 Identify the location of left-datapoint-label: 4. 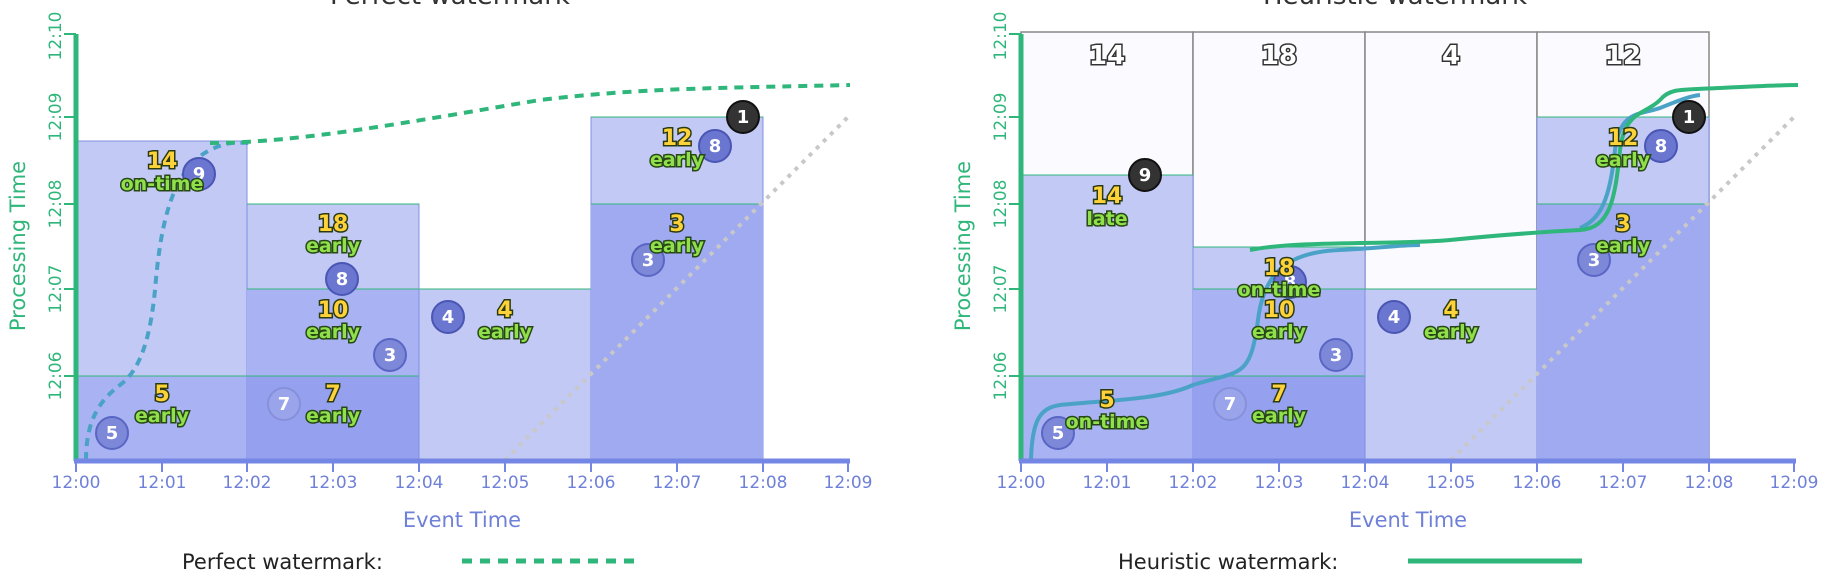
(448, 317).